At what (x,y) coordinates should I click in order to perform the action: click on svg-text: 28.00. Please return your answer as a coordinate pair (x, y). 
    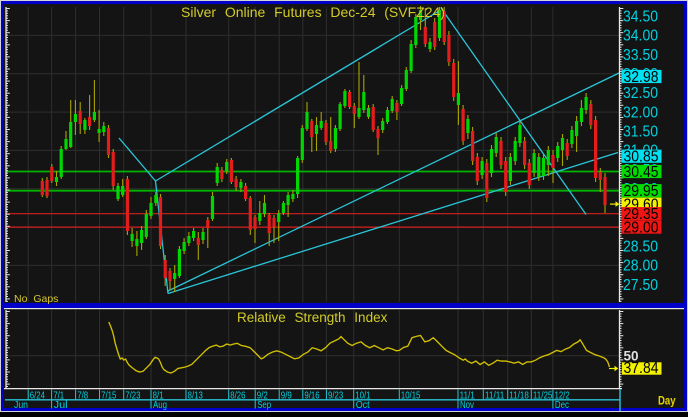
    Looking at the image, I should click on (640, 266).